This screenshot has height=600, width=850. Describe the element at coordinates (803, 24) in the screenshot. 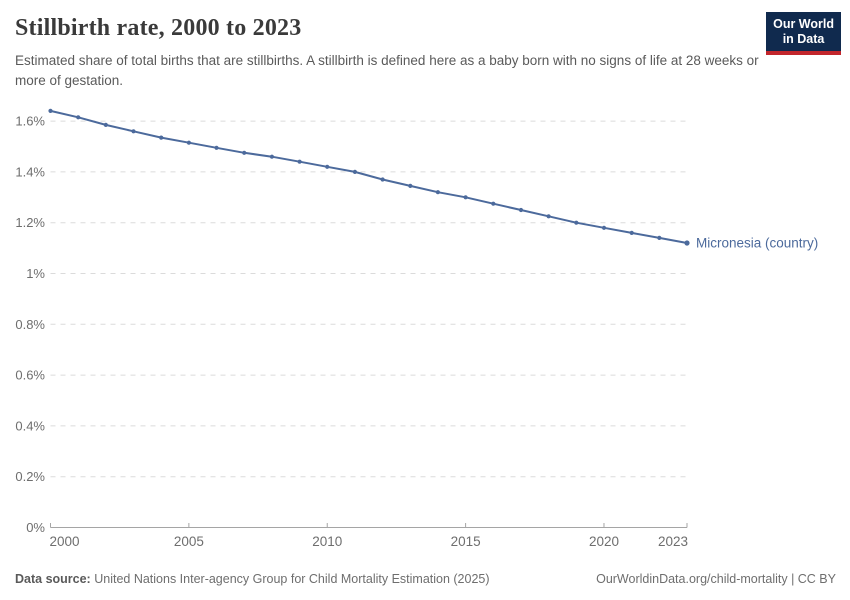

I see `owid-logo-line1: Our World` at that location.